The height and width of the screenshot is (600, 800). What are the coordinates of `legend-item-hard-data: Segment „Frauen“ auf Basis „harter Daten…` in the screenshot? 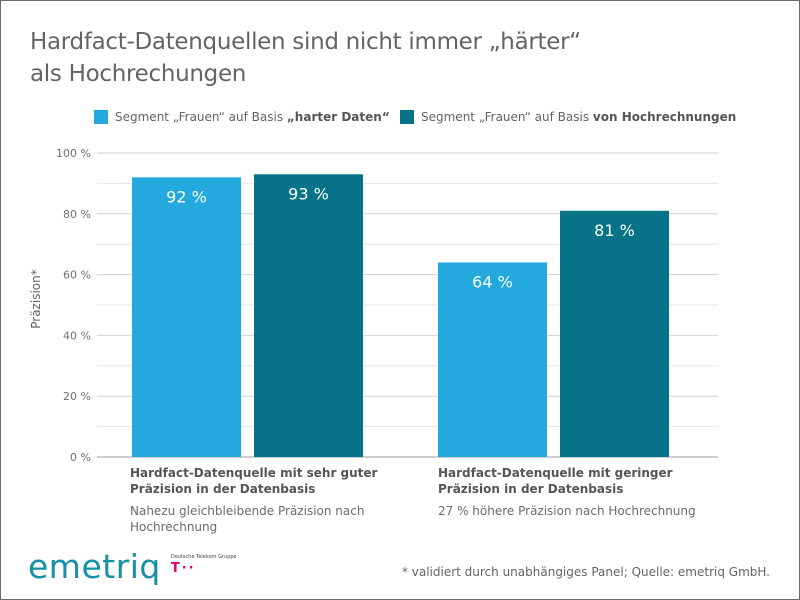 It's located at (242, 117).